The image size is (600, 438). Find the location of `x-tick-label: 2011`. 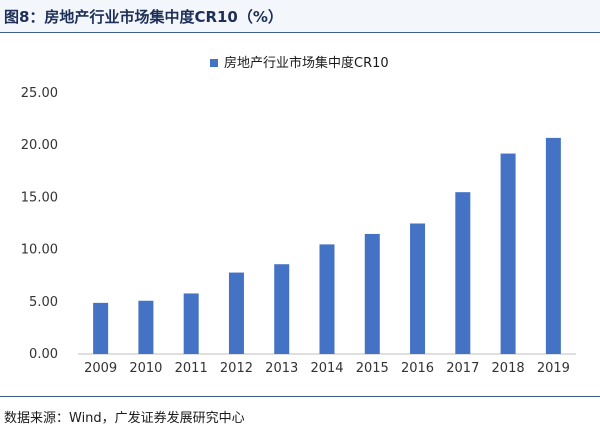

x-tick-label: 2011 is located at coordinates (191, 368).